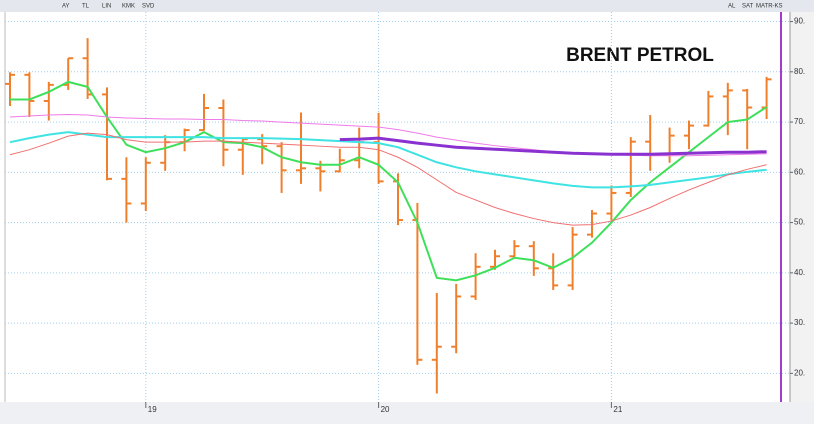 This screenshot has width=814, height=429. What do you see at coordinates (640, 55) in the screenshot?
I see `chart-title: BRENT PETROL` at bounding box center [640, 55].